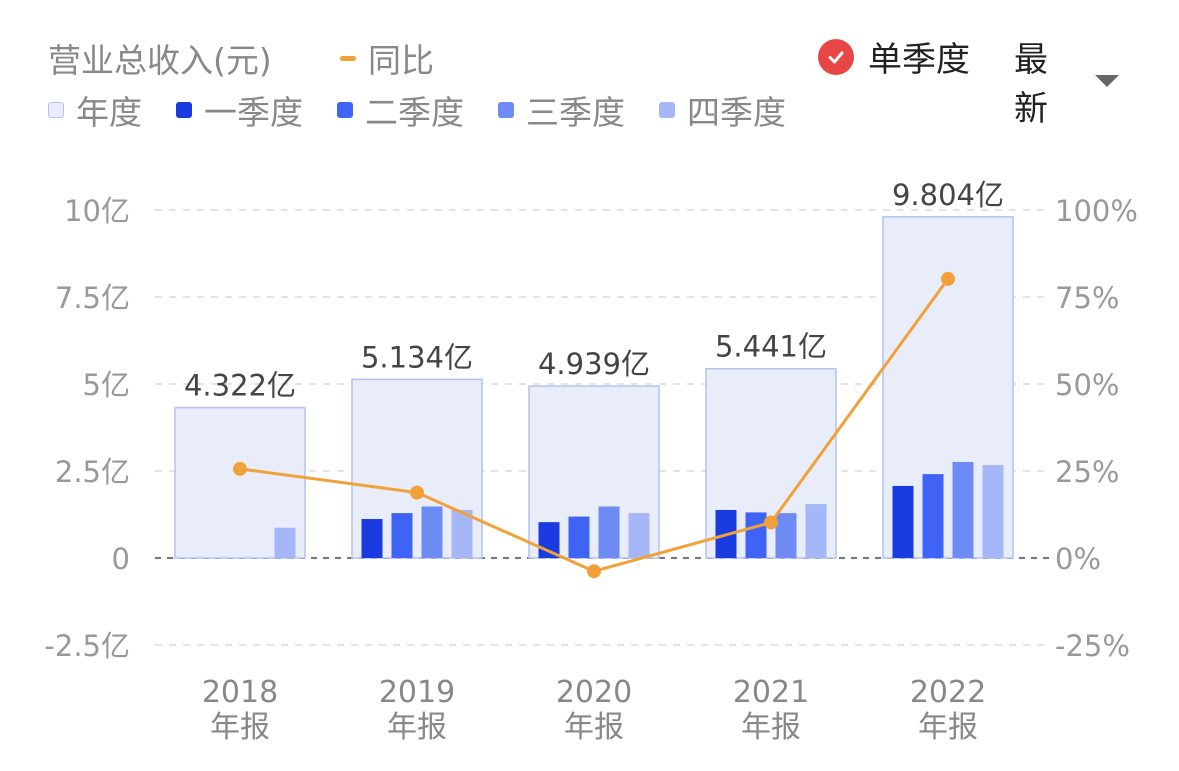 Image resolution: width=1179 pixels, height=771 pixels. Describe the element at coordinates (667, 110) in the screenshot. I see `legend-swatch-q4` at that location.